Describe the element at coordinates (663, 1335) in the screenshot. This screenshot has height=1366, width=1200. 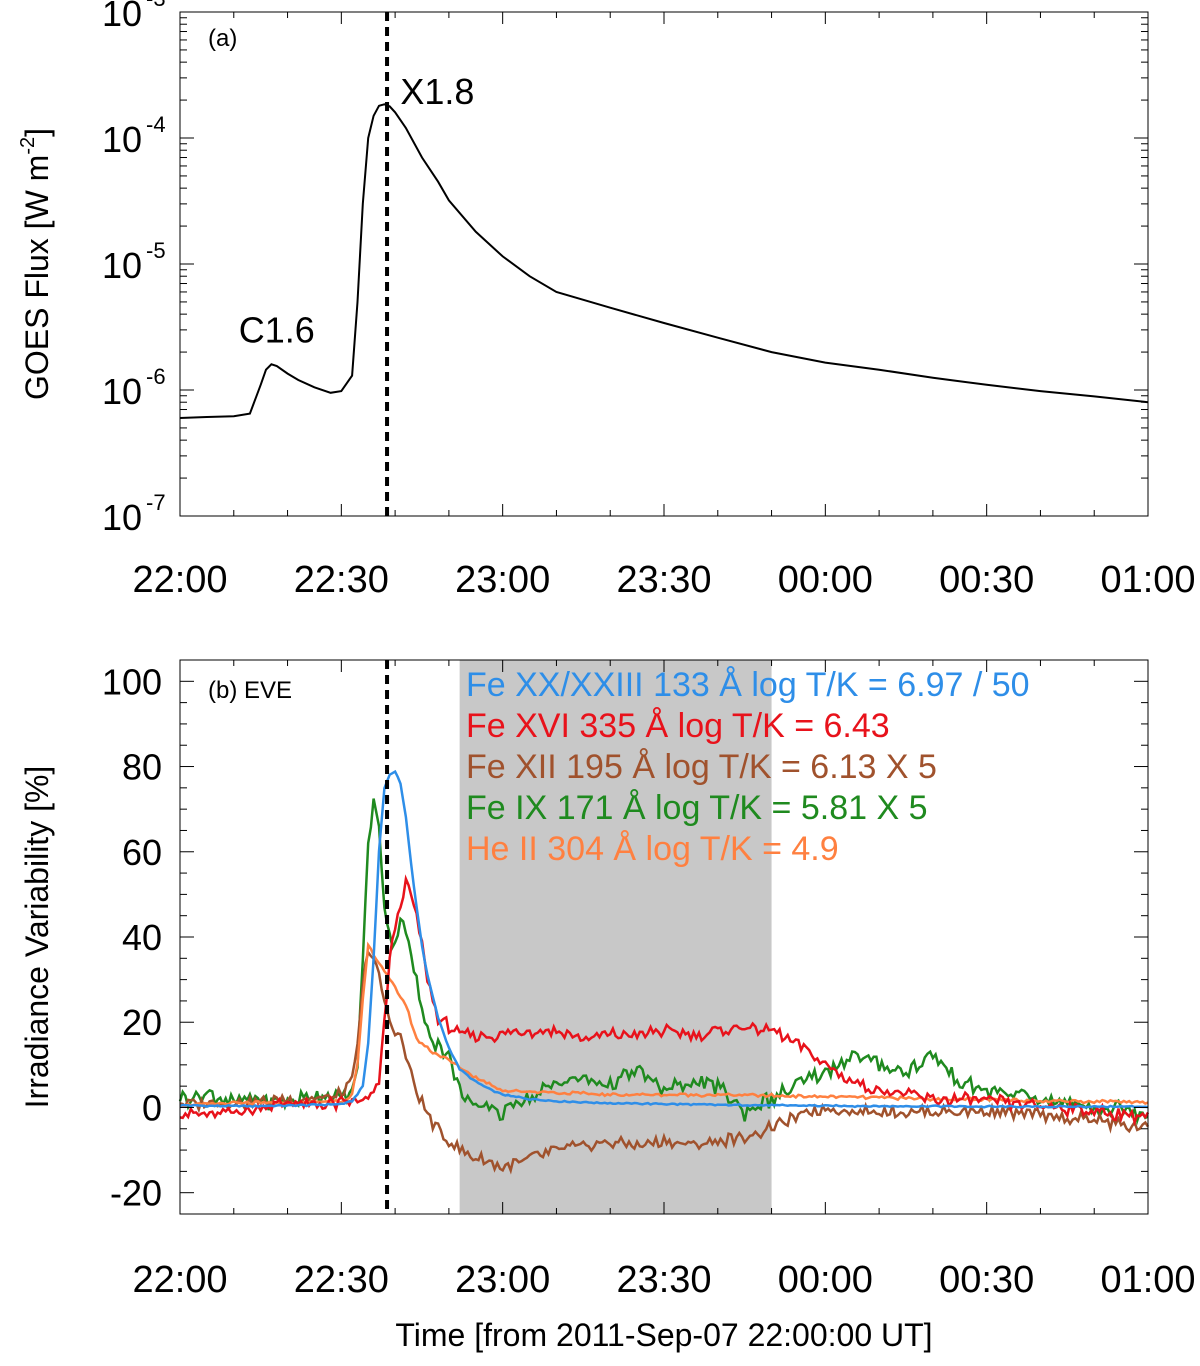
I see `panel-b-x-axis-label: Time [from 2011-Sep-07 22:00:00 UT]` at that location.